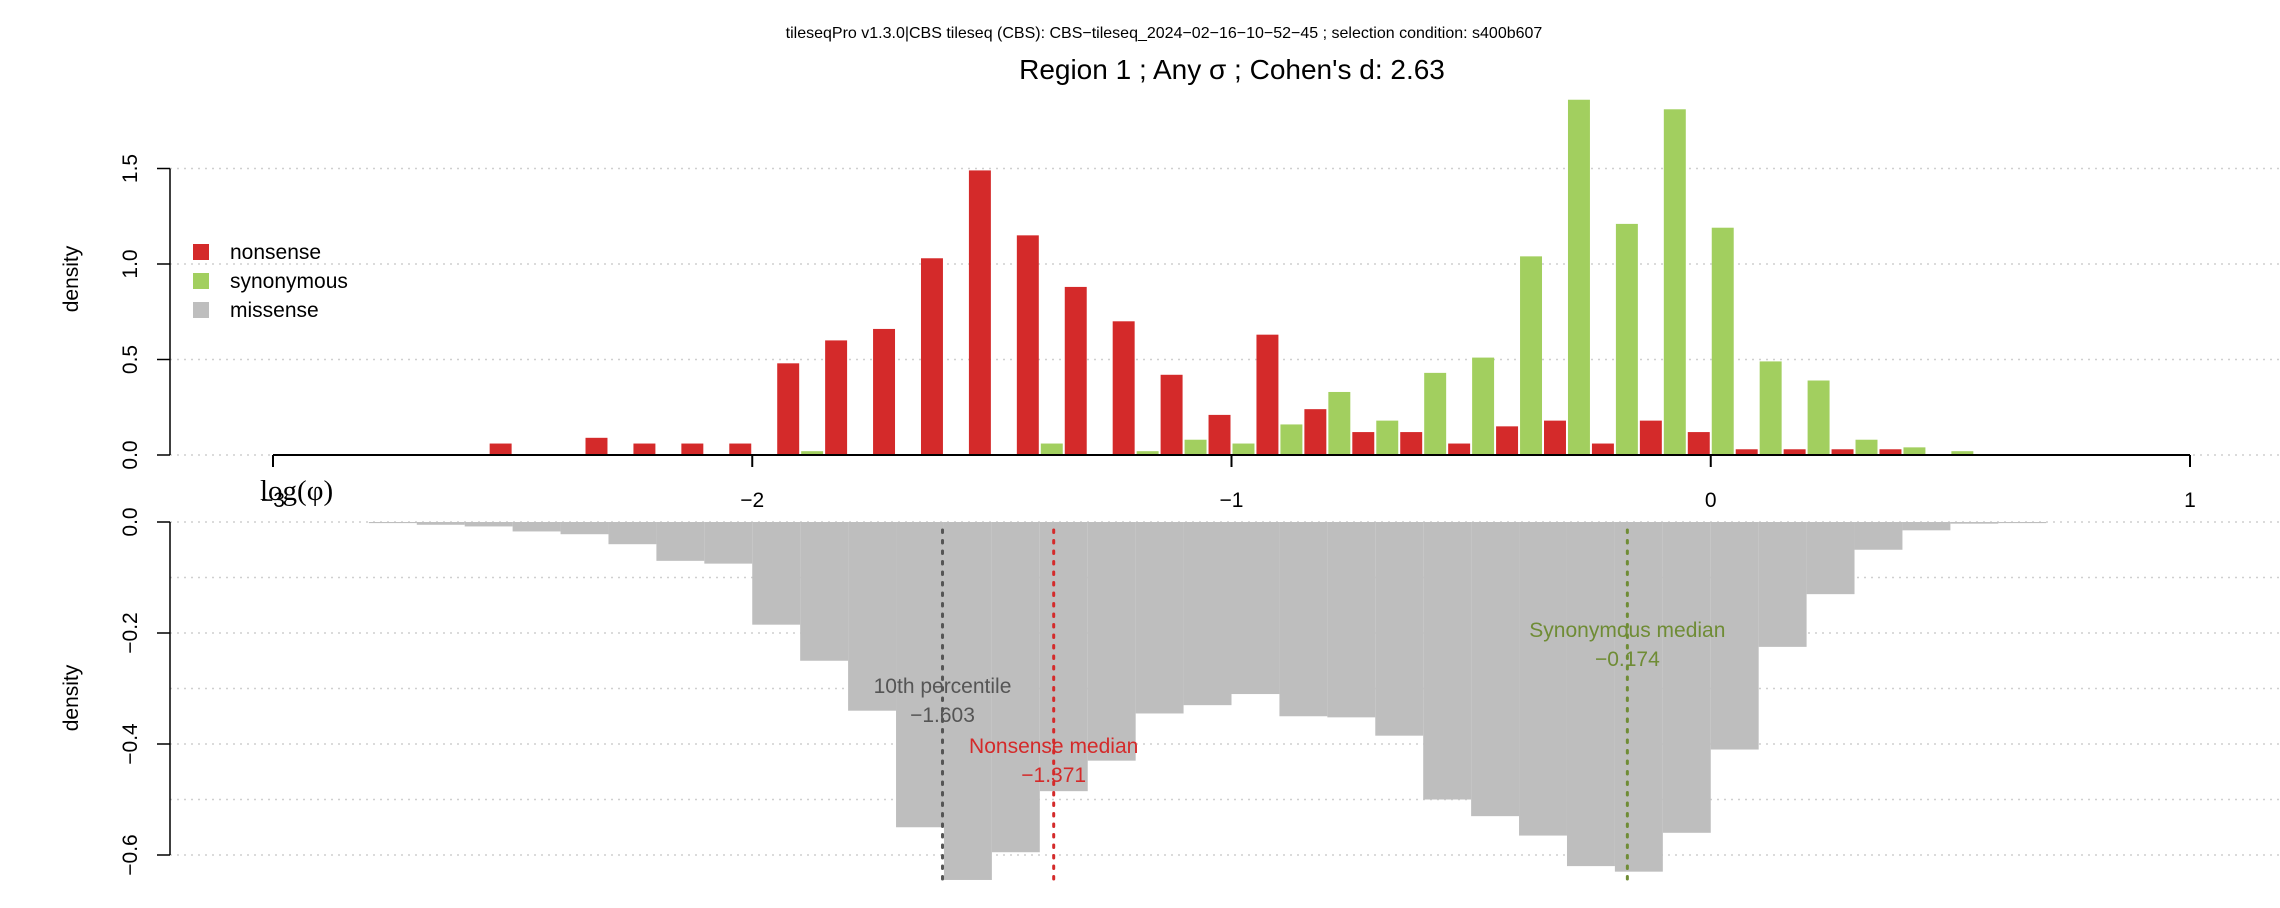  Describe the element at coordinates (275, 252) in the screenshot. I see `legend-label-nonsense: nonsense` at that location.